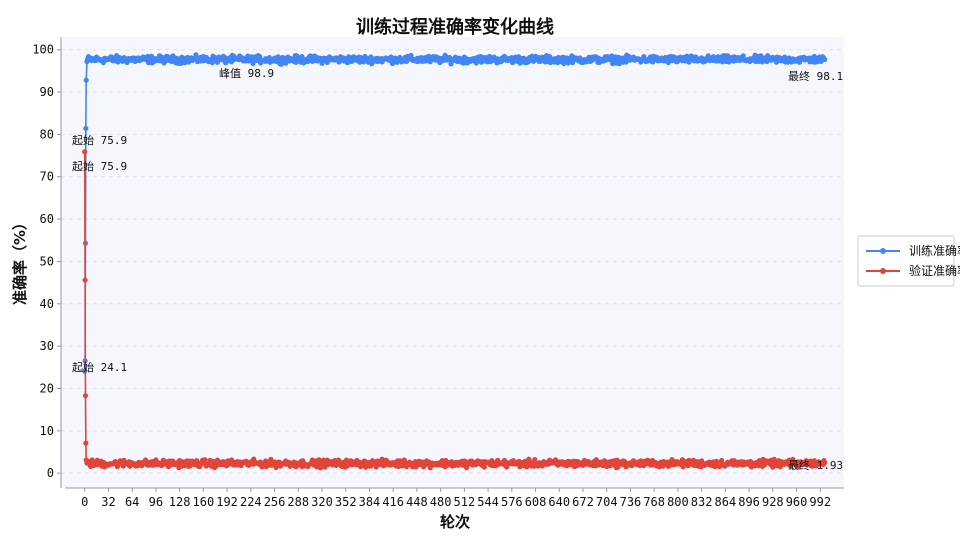 This screenshot has width=960, height=540. I want to click on x-tick-label: 608, so click(536, 502).